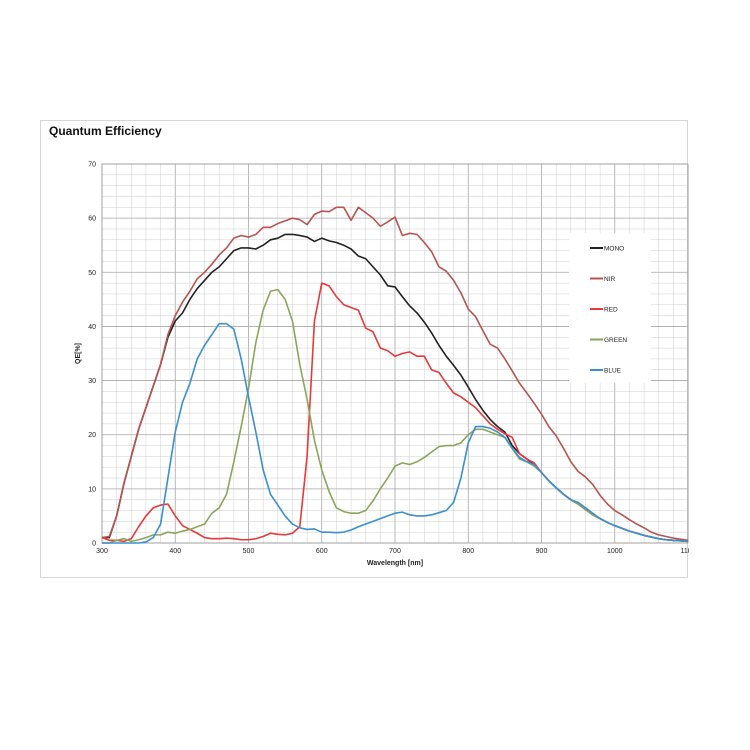  I want to click on legend-label-mono: MONO, so click(614, 248).